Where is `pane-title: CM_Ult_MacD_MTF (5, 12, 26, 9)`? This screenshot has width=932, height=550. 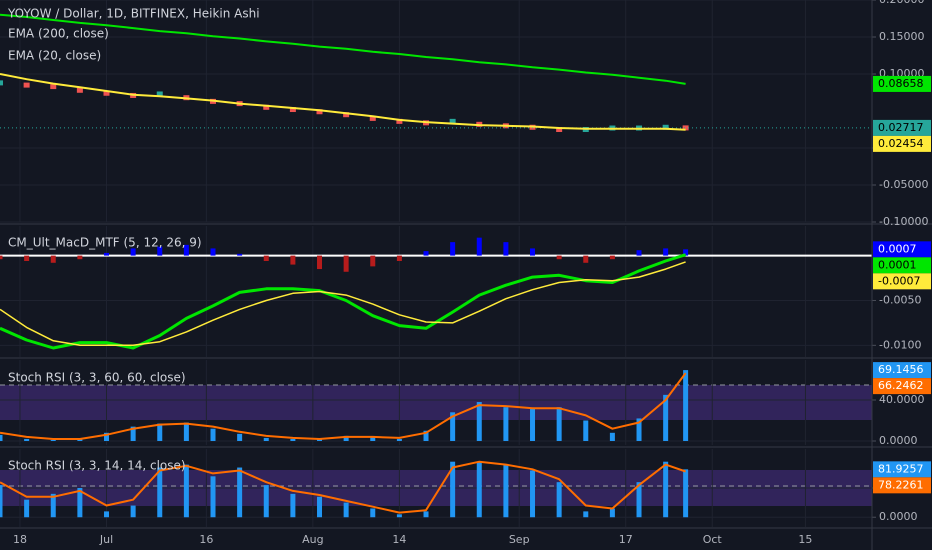 pane-title: CM_Ult_MacD_MTF (5, 12, 26, 9) is located at coordinates (105, 243).